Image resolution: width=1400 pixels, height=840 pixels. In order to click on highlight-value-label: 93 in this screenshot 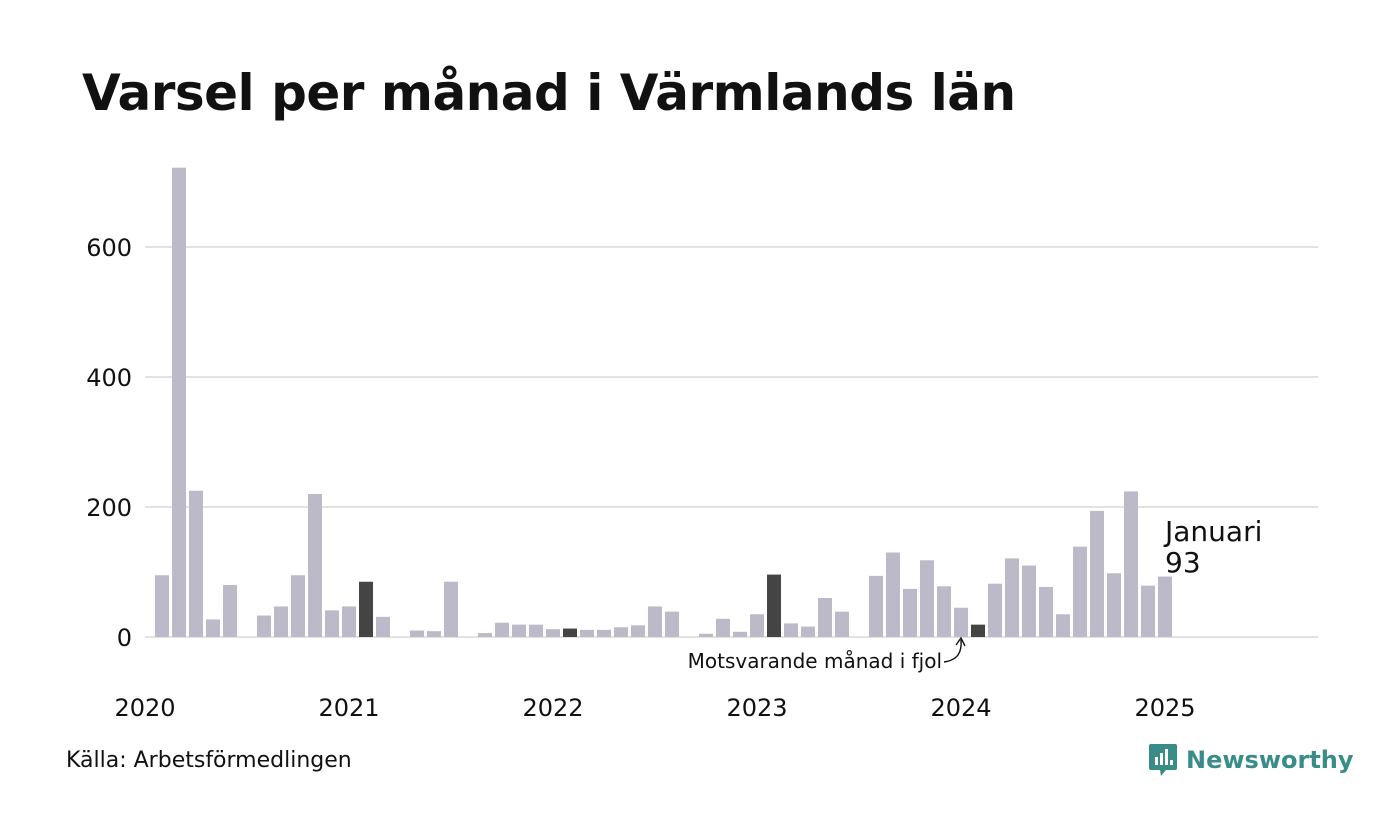, I will do `click(1183, 562)`.